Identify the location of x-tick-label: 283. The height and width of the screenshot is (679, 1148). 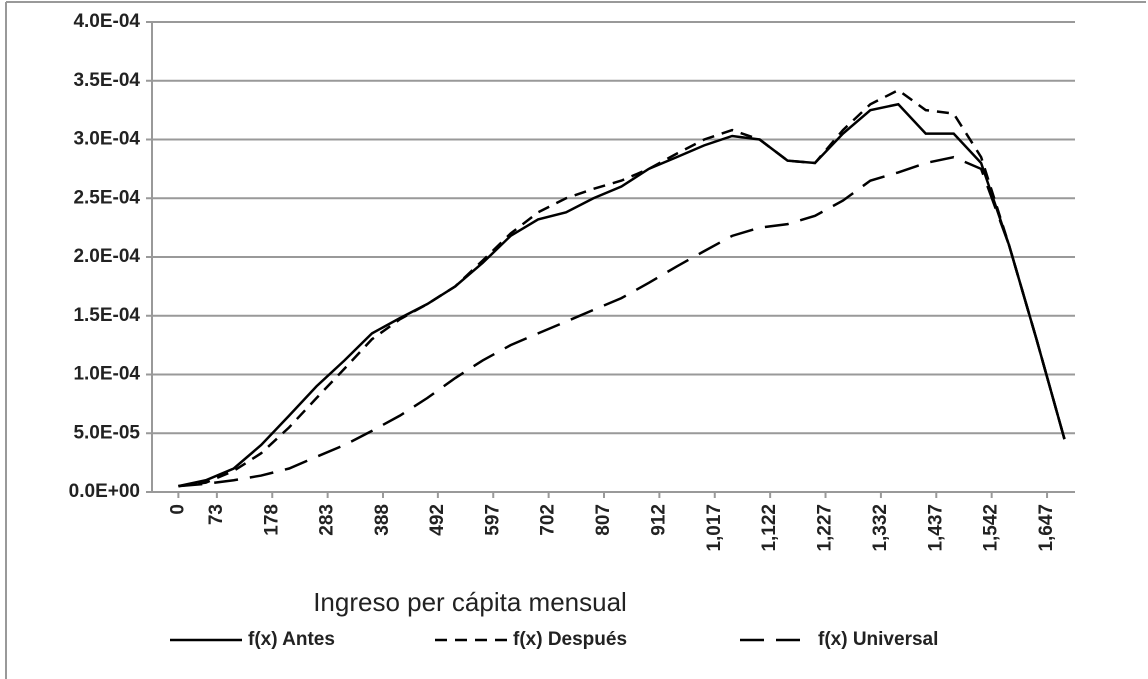
(327, 520).